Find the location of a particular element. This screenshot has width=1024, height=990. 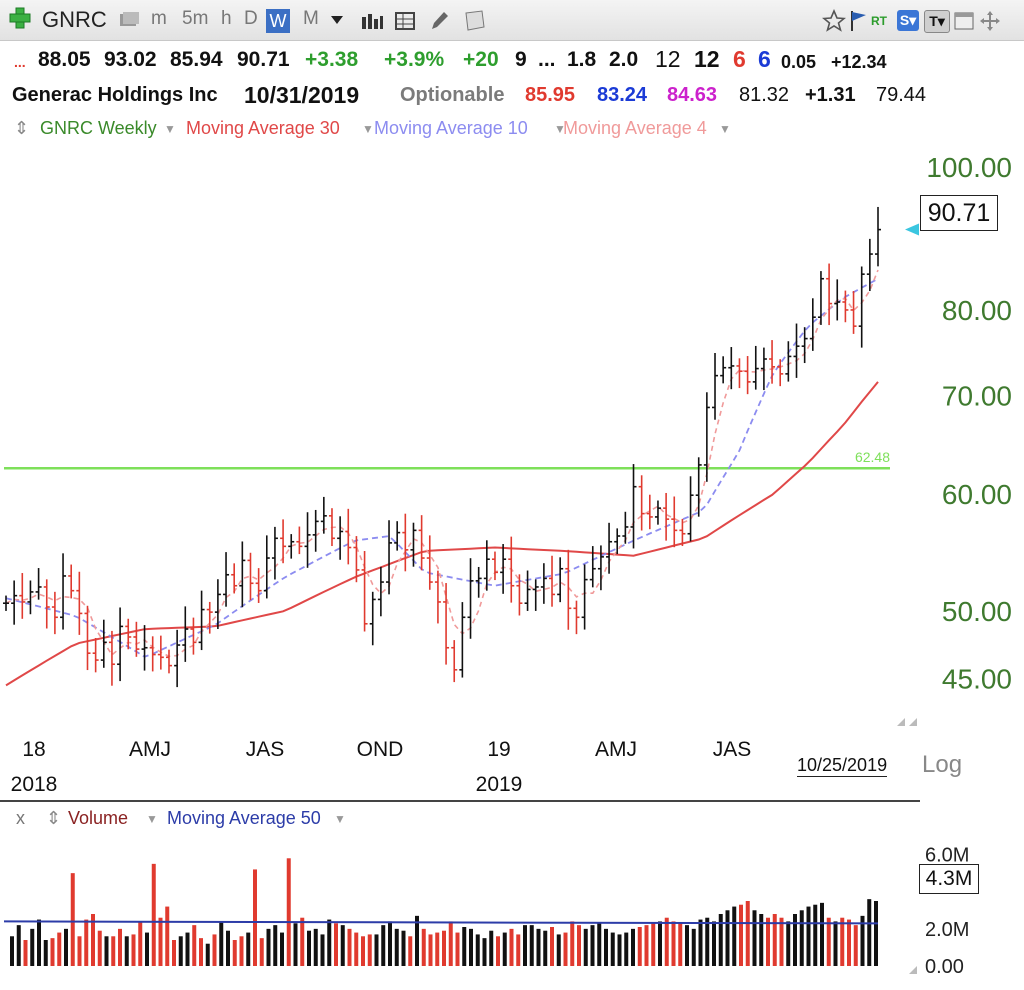

note-icon is located at coordinates (474, 21).